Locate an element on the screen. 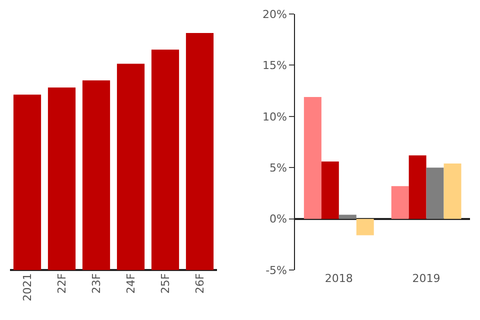 This screenshot has height=320, width=480. x-tick-label: 22F is located at coordinates (61, 283).